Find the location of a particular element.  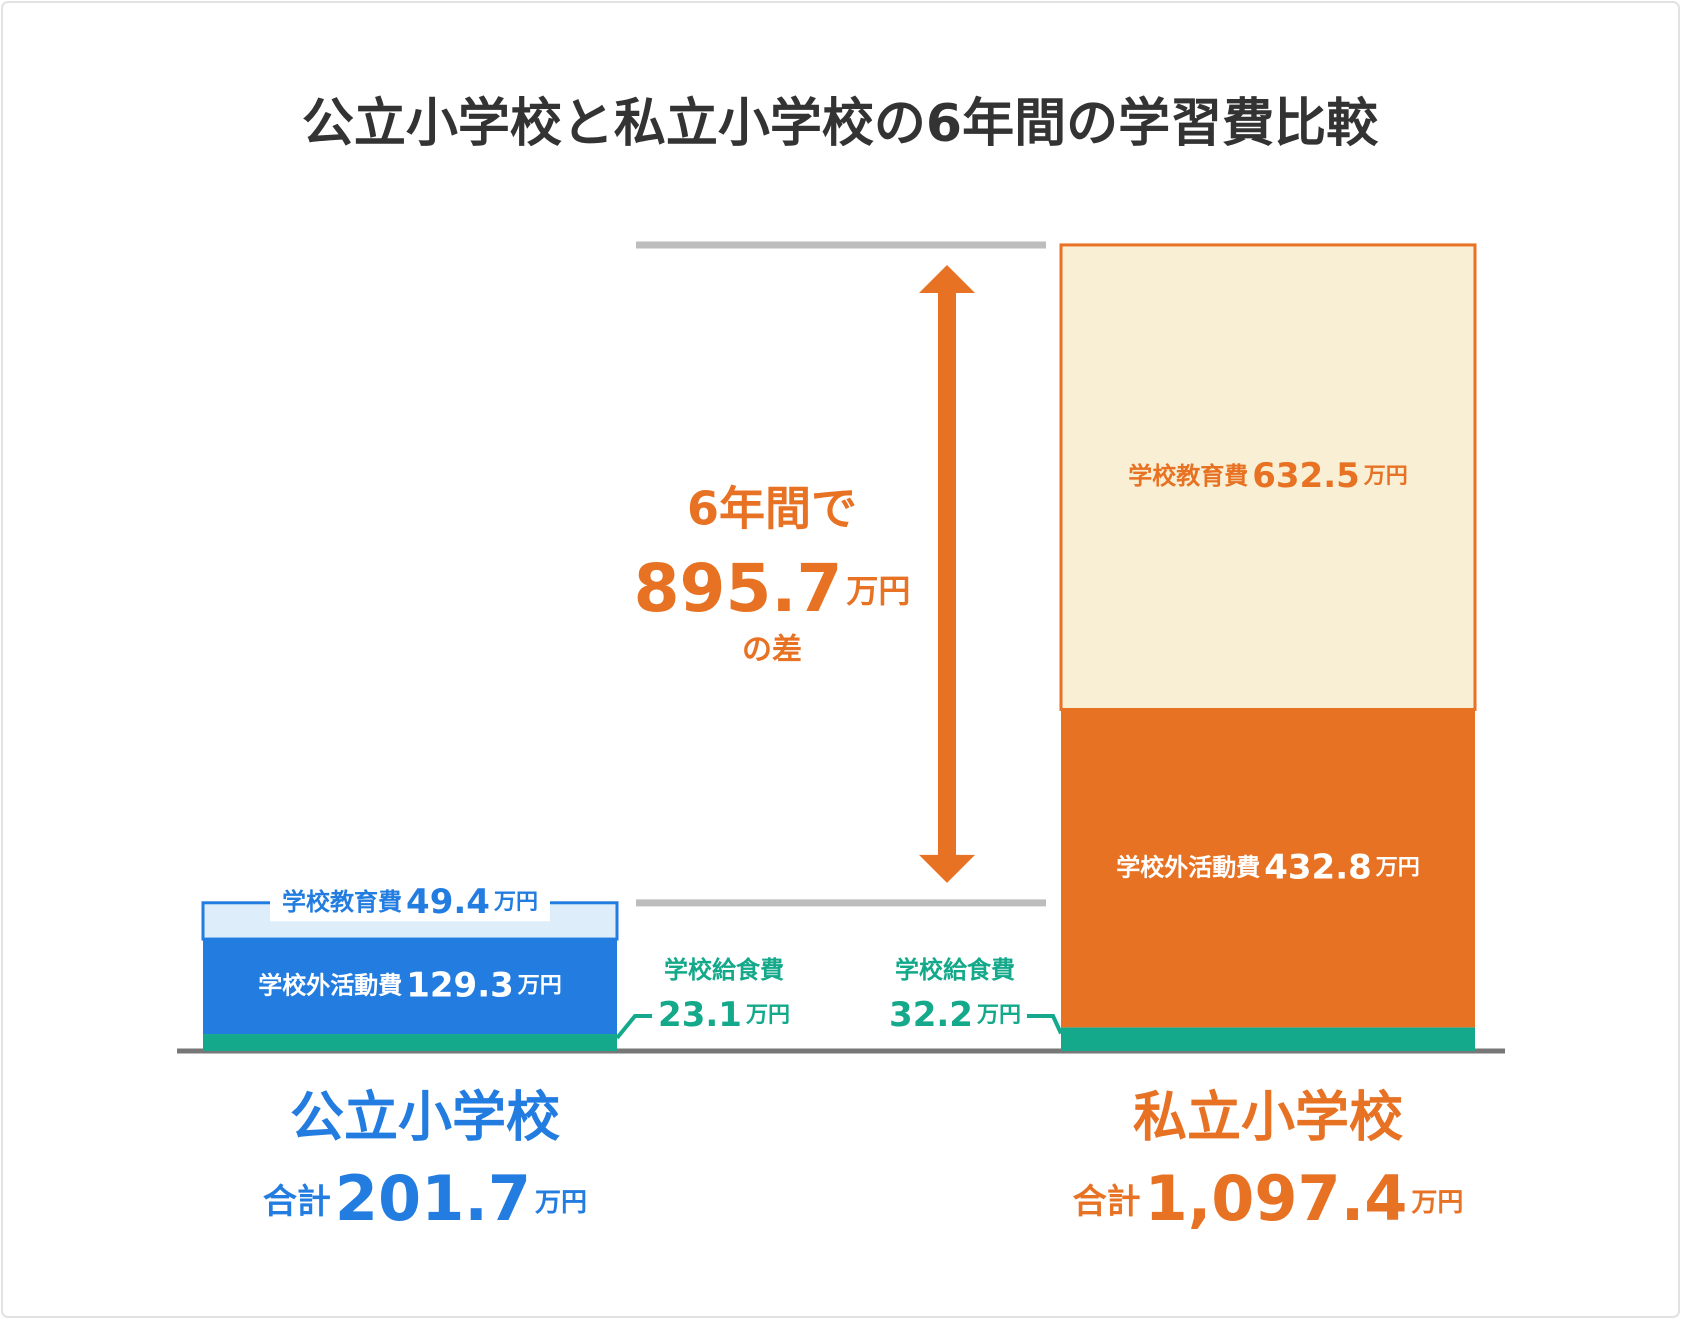

segment-value: 32.2 is located at coordinates (931, 1015).